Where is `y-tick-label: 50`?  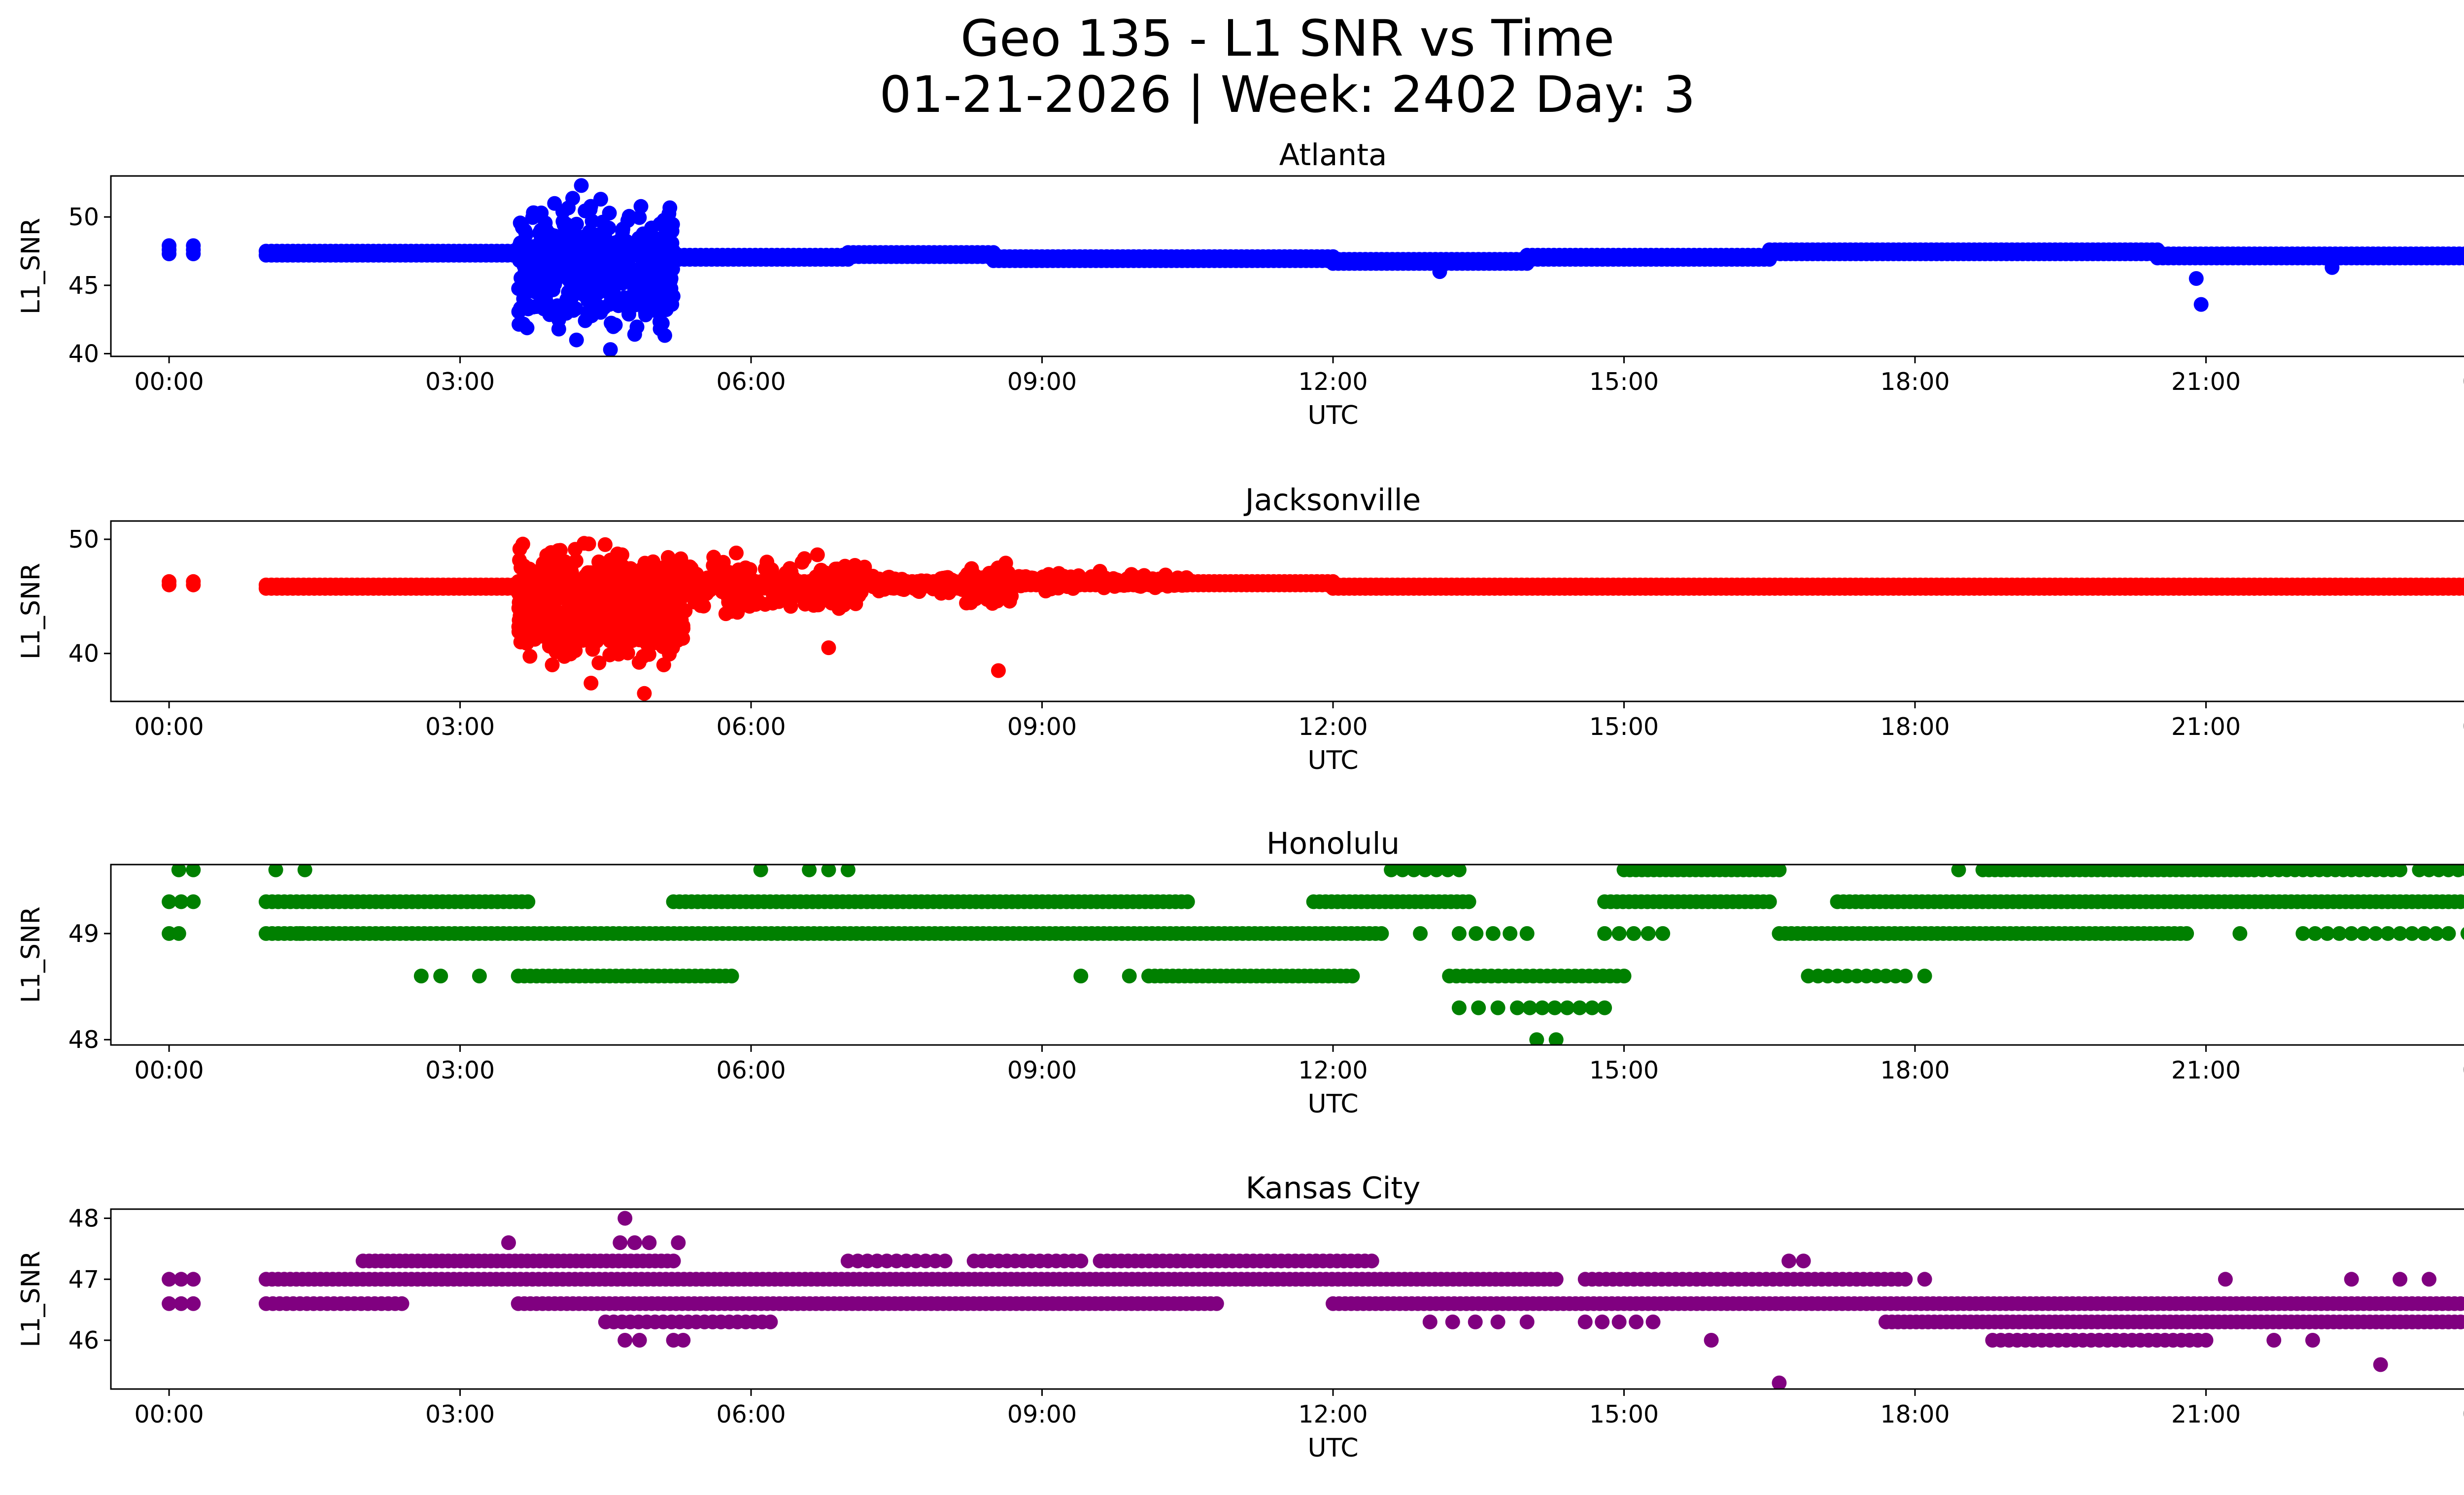 y-tick-label: 50 is located at coordinates (83, 217).